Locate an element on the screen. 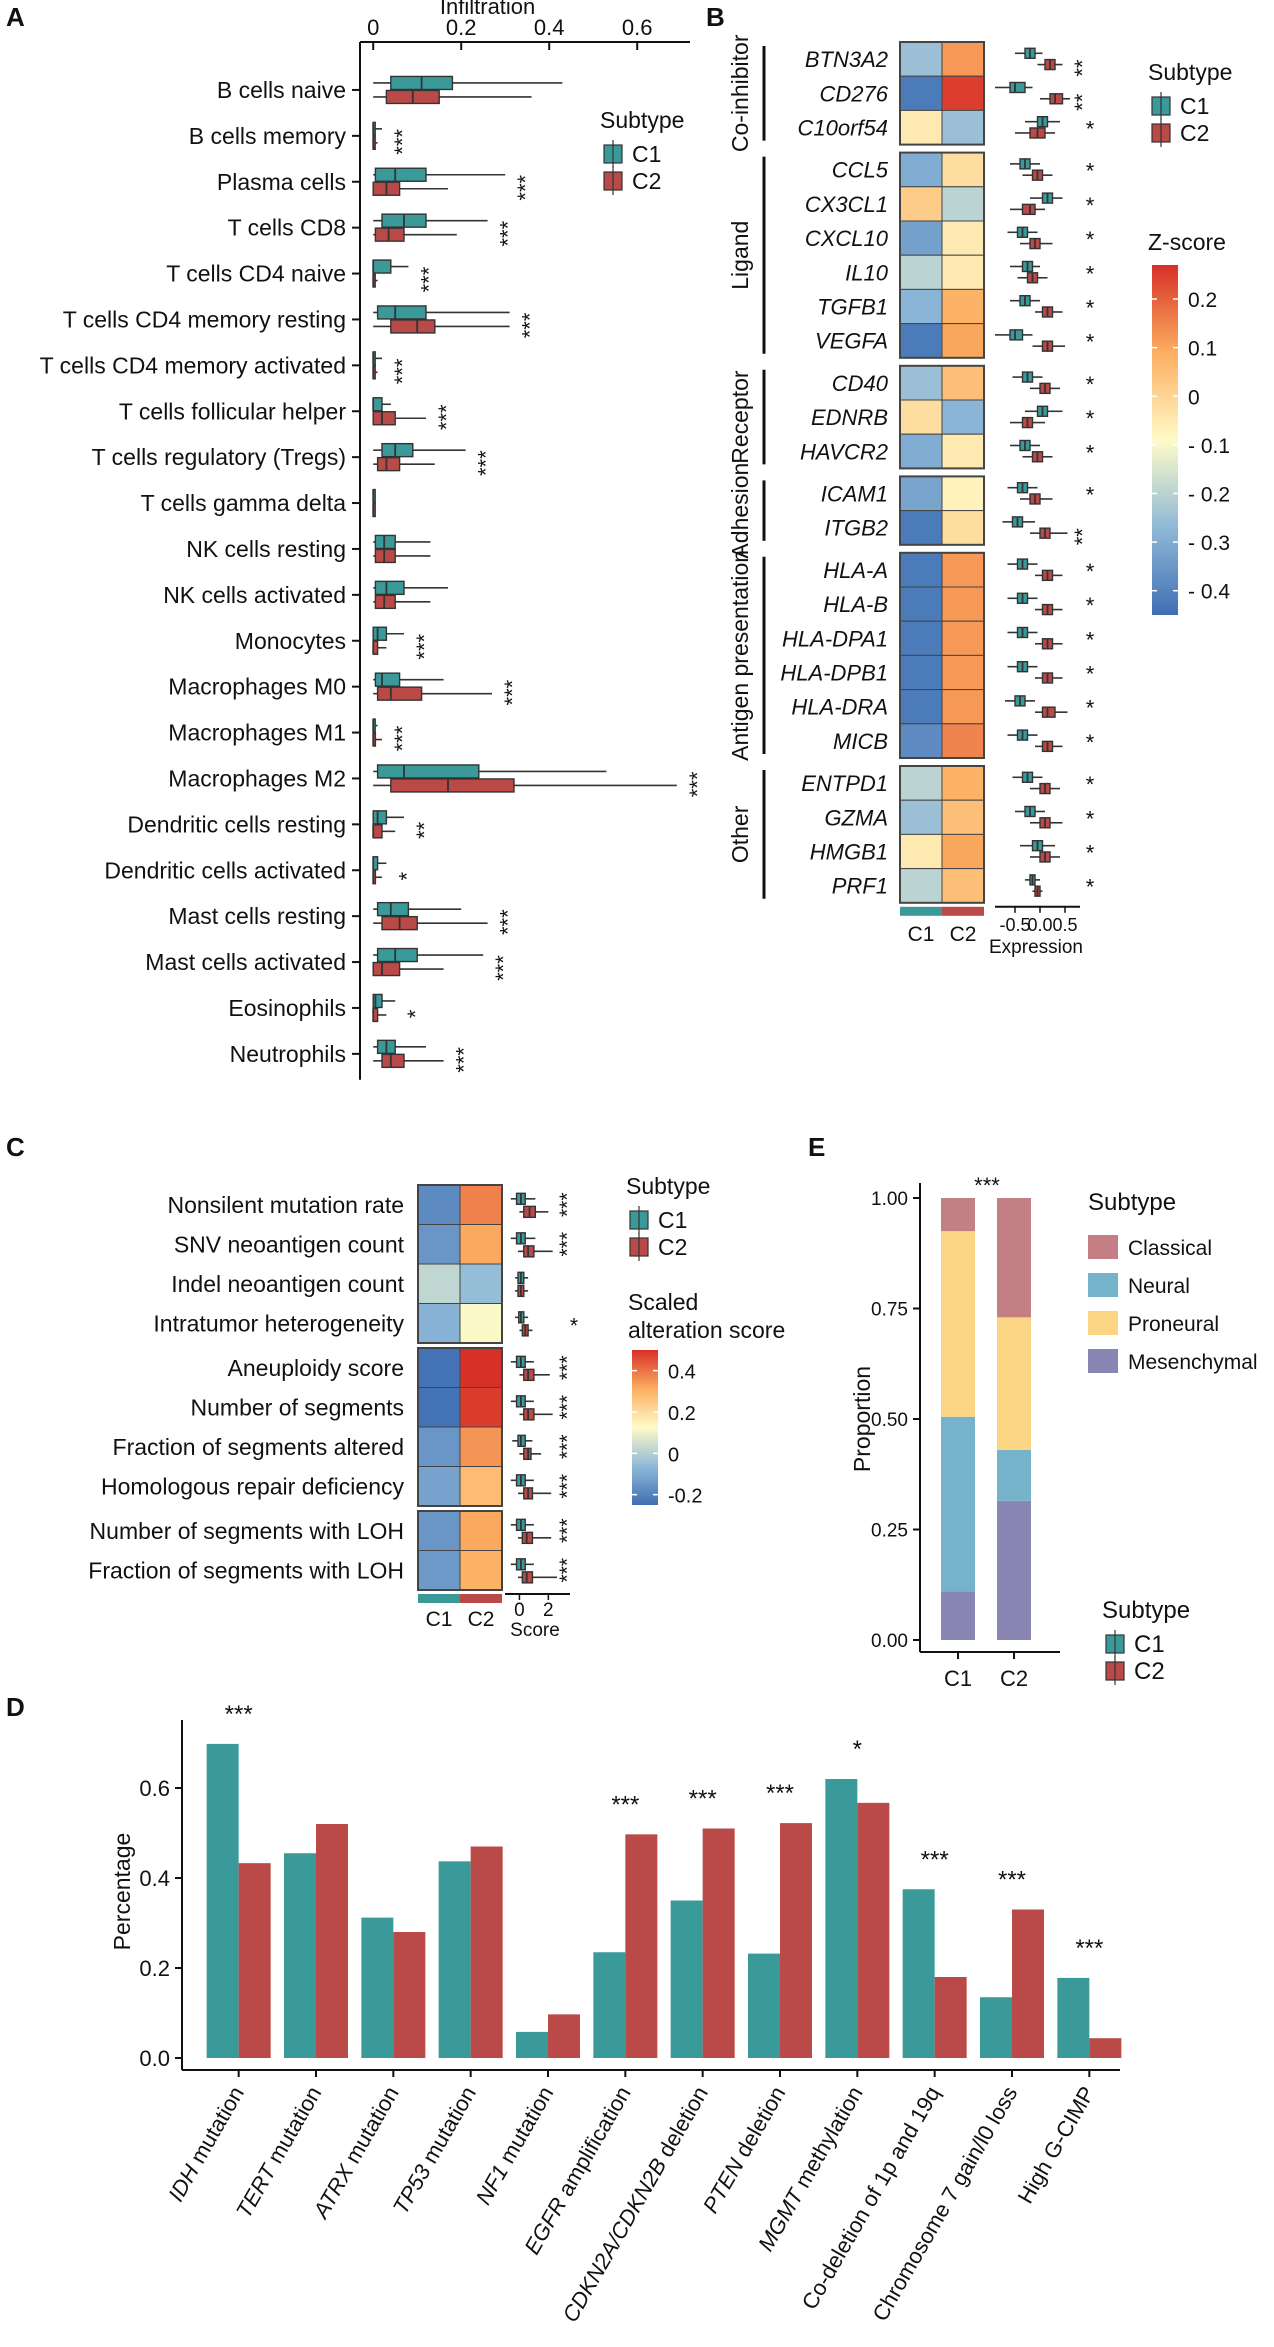 This screenshot has height=2347, width=1274. row-macrophages-m0: Macrophages M0 *** is located at coordinates (346, 688).